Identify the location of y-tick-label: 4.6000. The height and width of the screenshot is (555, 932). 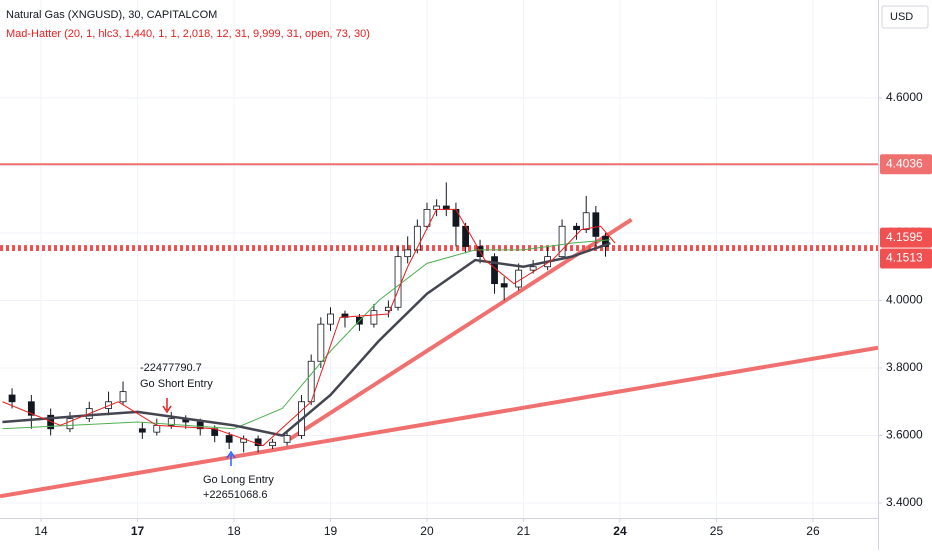
(904, 97).